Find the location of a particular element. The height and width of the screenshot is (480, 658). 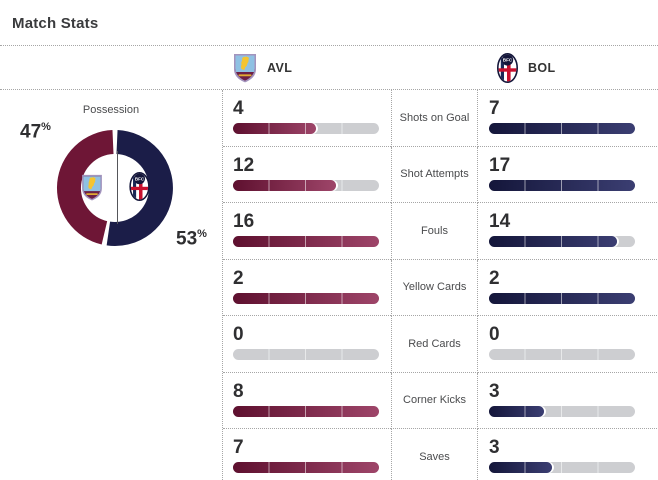

donut-center-divider is located at coordinates (117, 187).